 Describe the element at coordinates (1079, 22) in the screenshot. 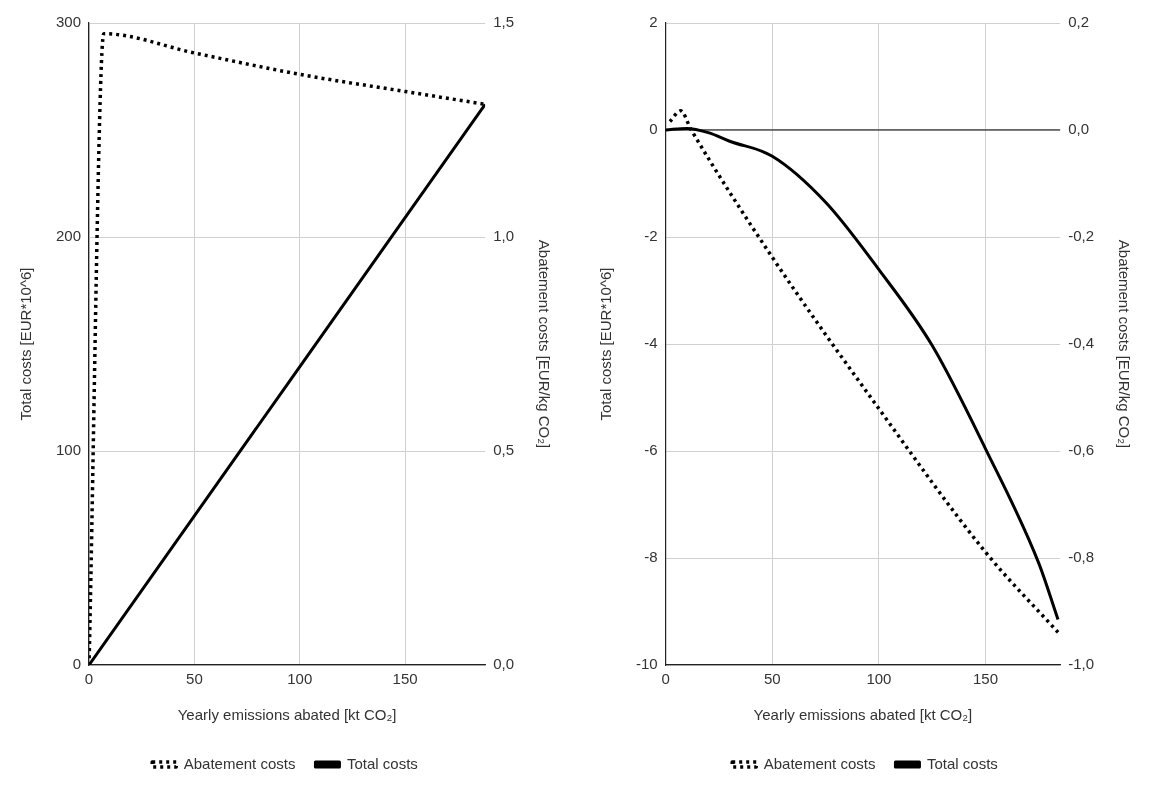

I see `y2-tick-label: 0,2` at that location.